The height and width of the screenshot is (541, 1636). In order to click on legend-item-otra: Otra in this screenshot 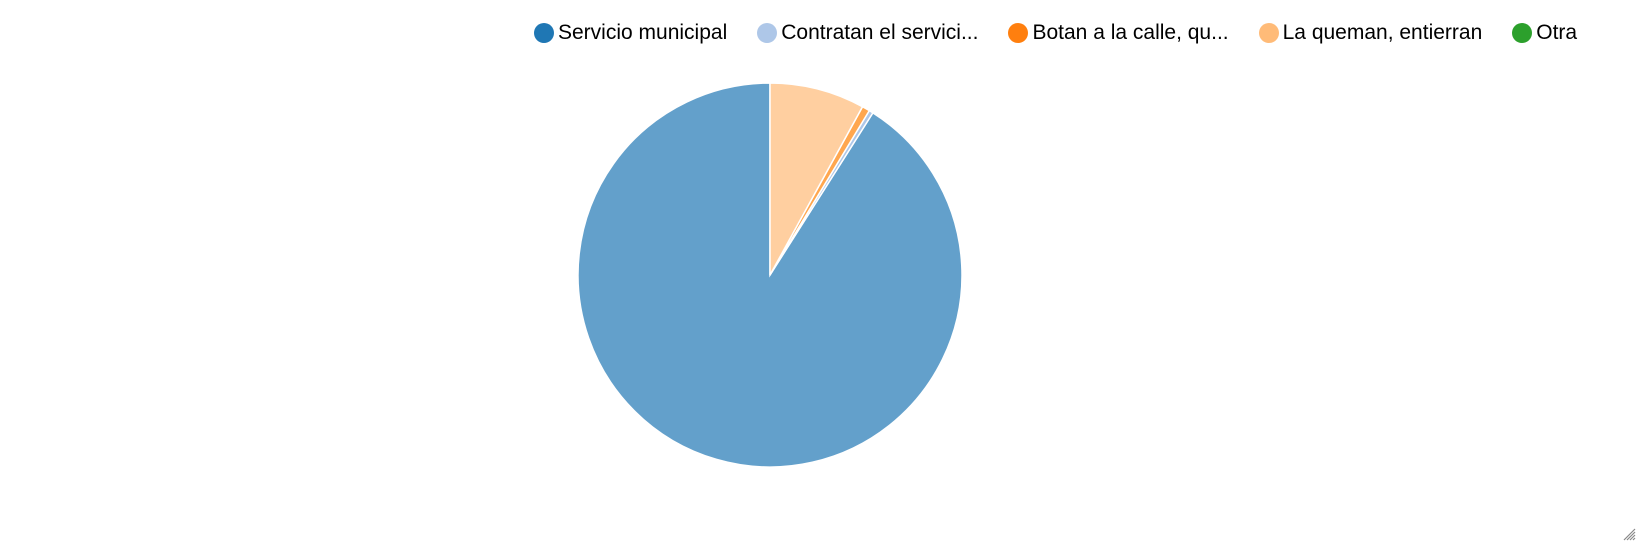, I will do `click(1544, 33)`.